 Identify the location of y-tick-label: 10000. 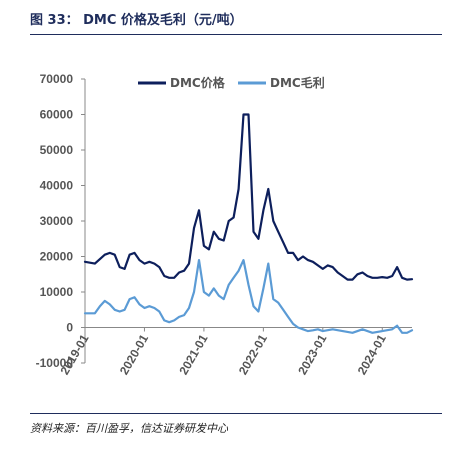
(57, 292).